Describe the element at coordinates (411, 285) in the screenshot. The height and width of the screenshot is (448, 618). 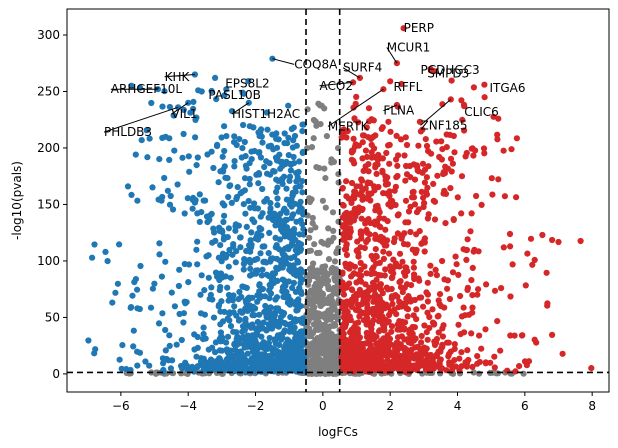
I see `up-point-2083` at that location.